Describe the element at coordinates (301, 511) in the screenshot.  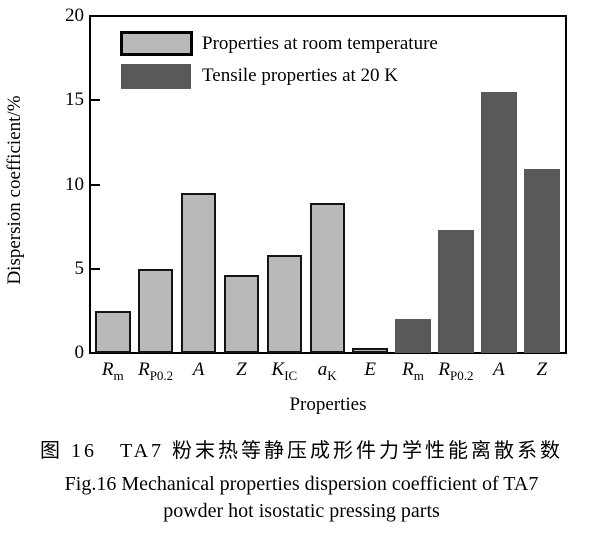
I see `caption-english-line2: powder hot isostatic pressing parts` at that location.